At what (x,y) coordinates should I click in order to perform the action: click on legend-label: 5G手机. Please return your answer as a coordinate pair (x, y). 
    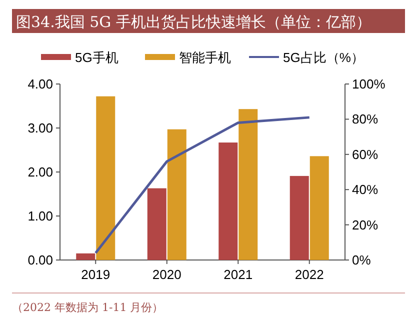
    Looking at the image, I should click on (96, 57).